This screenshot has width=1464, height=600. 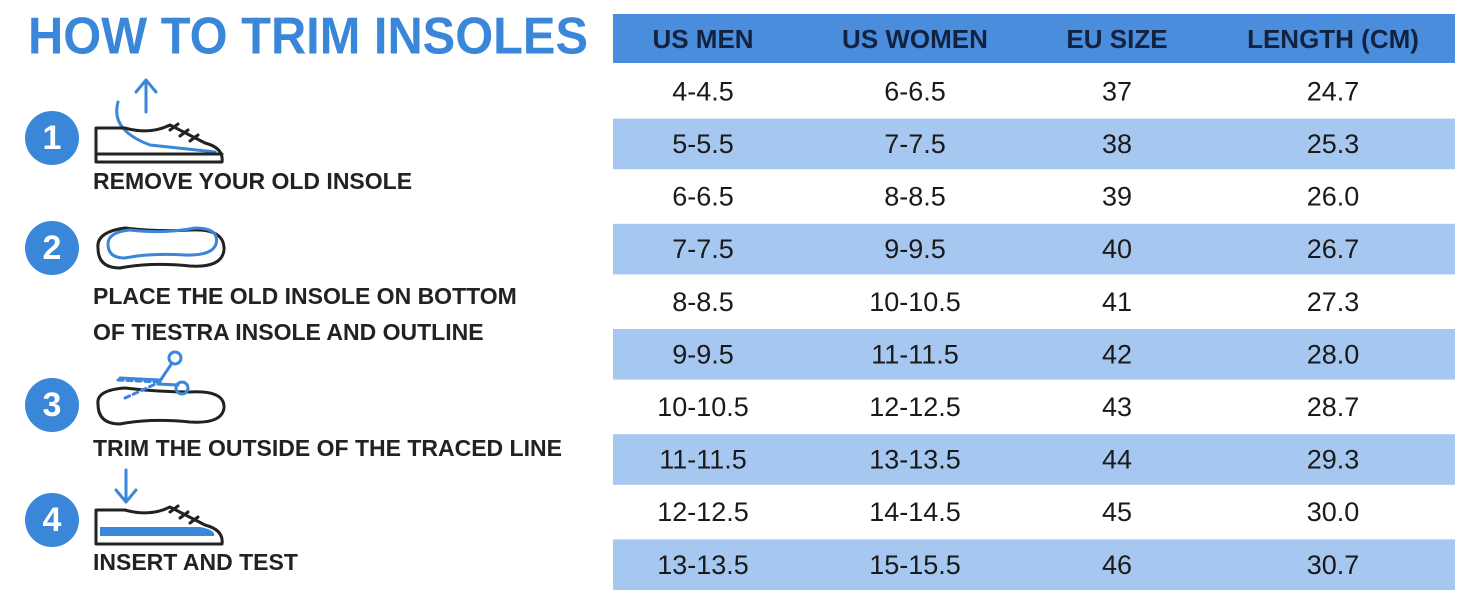 What do you see at coordinates (703, 144) in the screenshot?
I see `table-cell: 5-5.5` at bounding box center [703, 144].